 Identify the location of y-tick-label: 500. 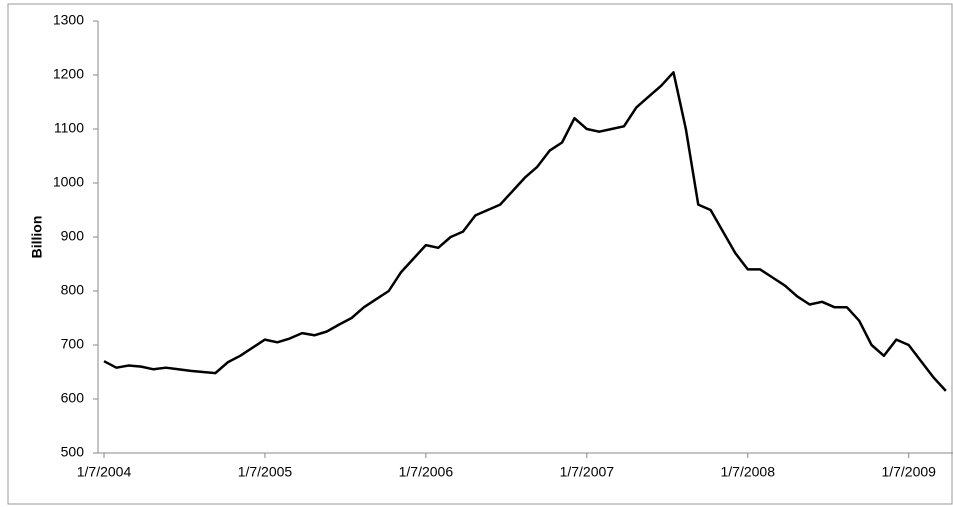
(73, 452).